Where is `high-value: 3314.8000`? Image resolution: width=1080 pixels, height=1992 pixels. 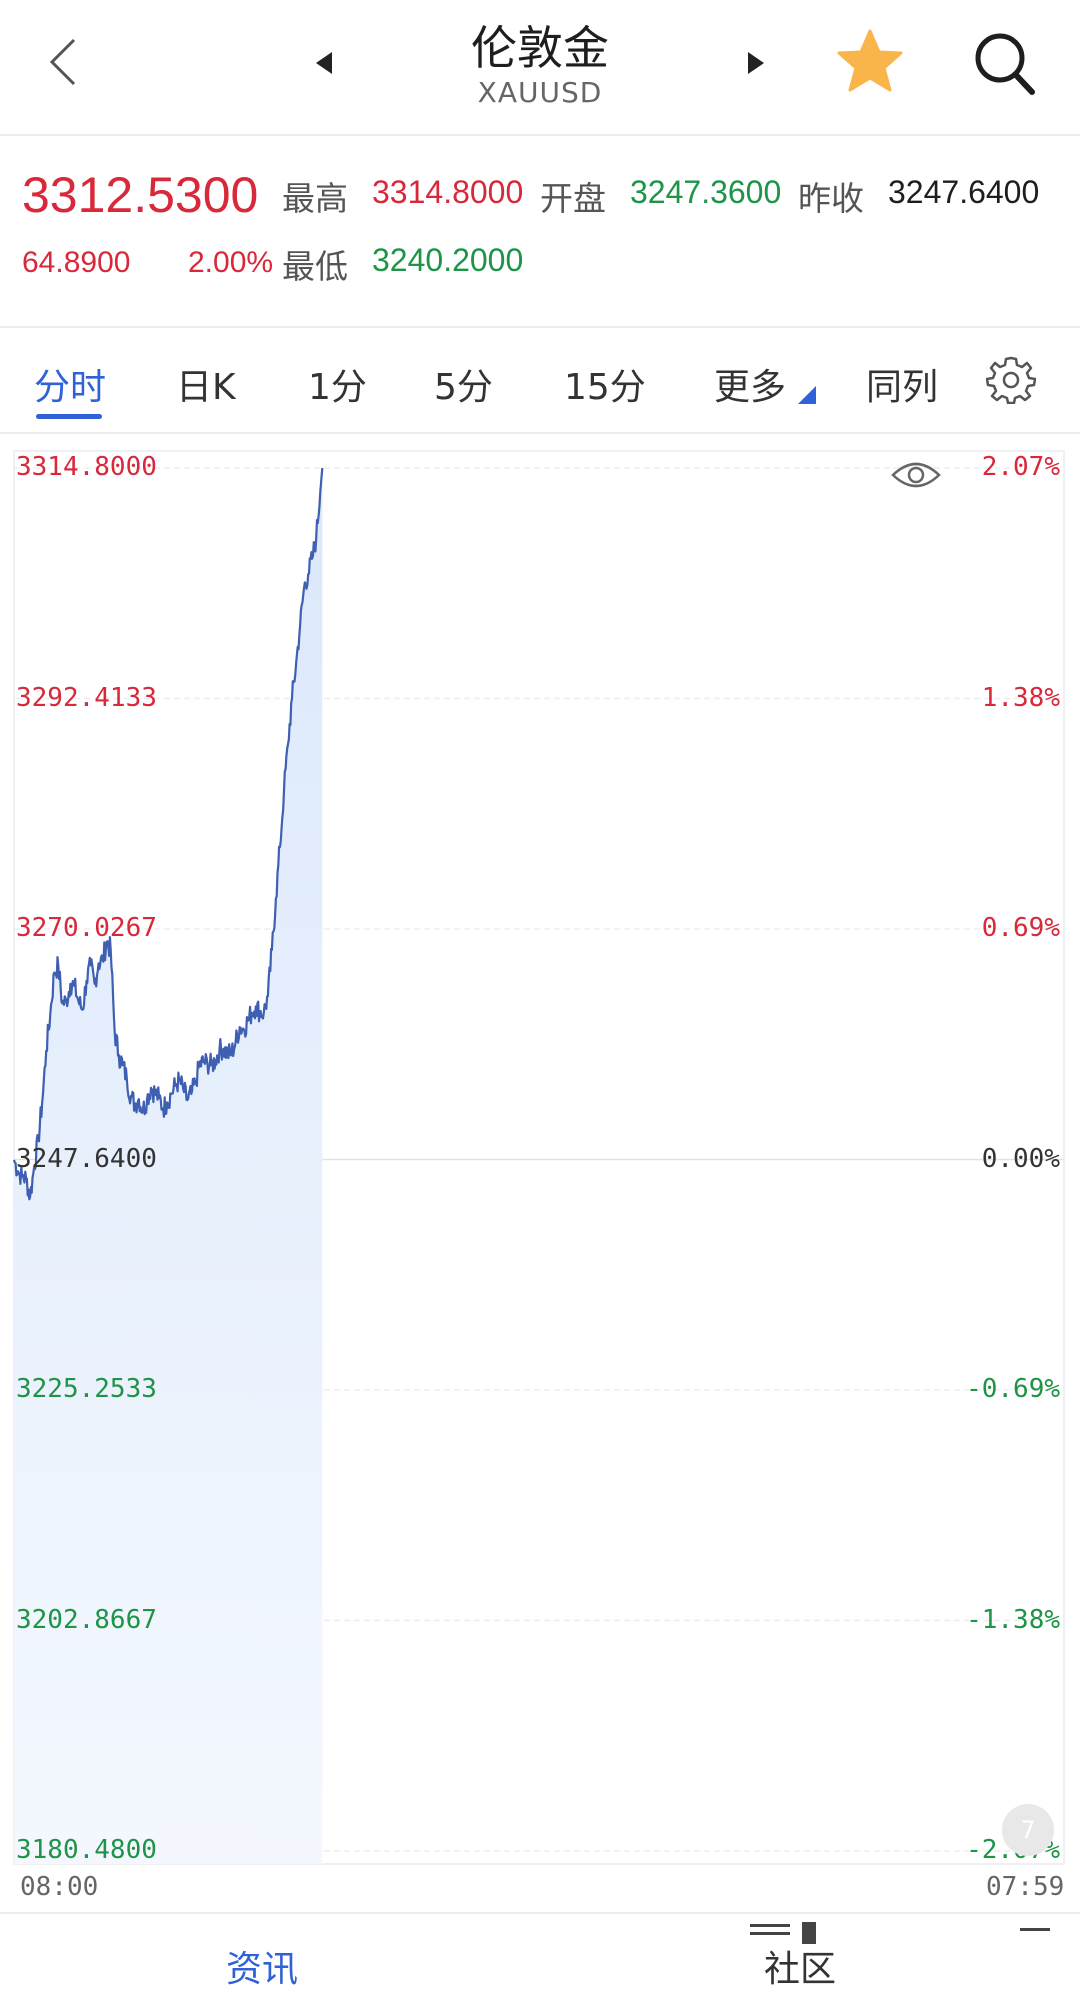 high-value: 3314.8000 is located at coordinates (448, 192).